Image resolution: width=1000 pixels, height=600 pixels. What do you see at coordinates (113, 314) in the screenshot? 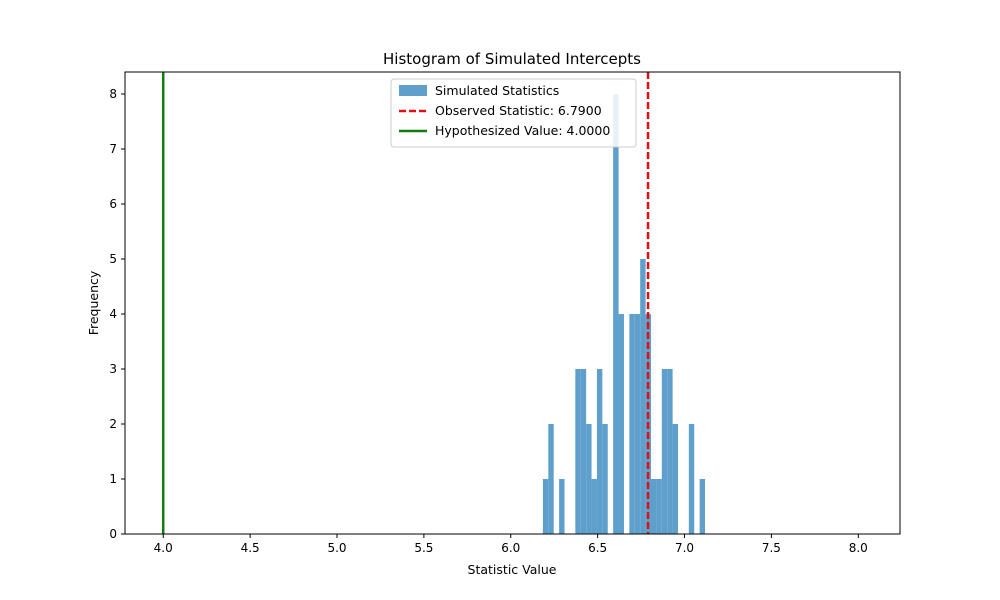
I see `y-tick-label: 4` at bounding box center [113, 314].